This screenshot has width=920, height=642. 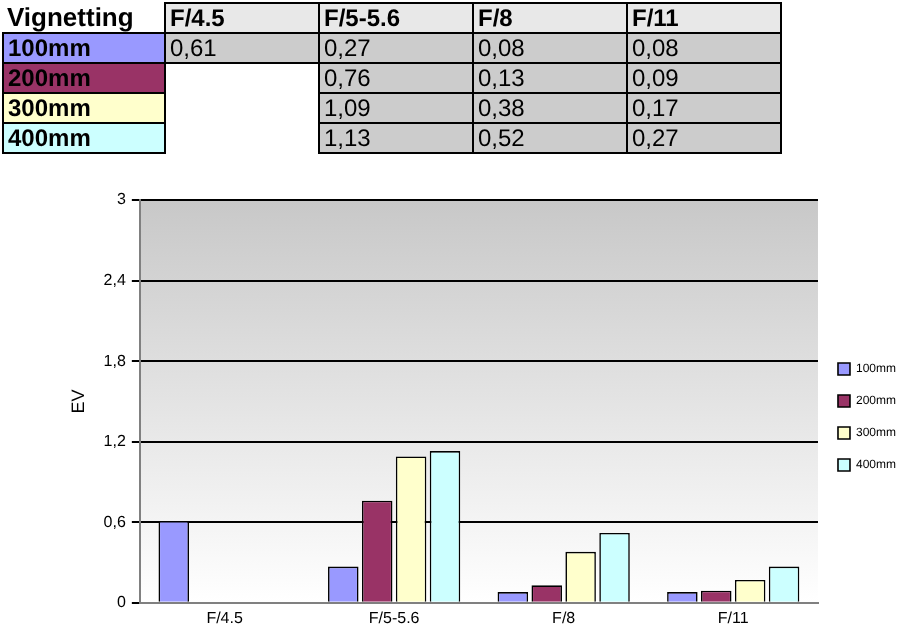 I want to click on y-tick-label: 0,6, so click(x=115, y=521).